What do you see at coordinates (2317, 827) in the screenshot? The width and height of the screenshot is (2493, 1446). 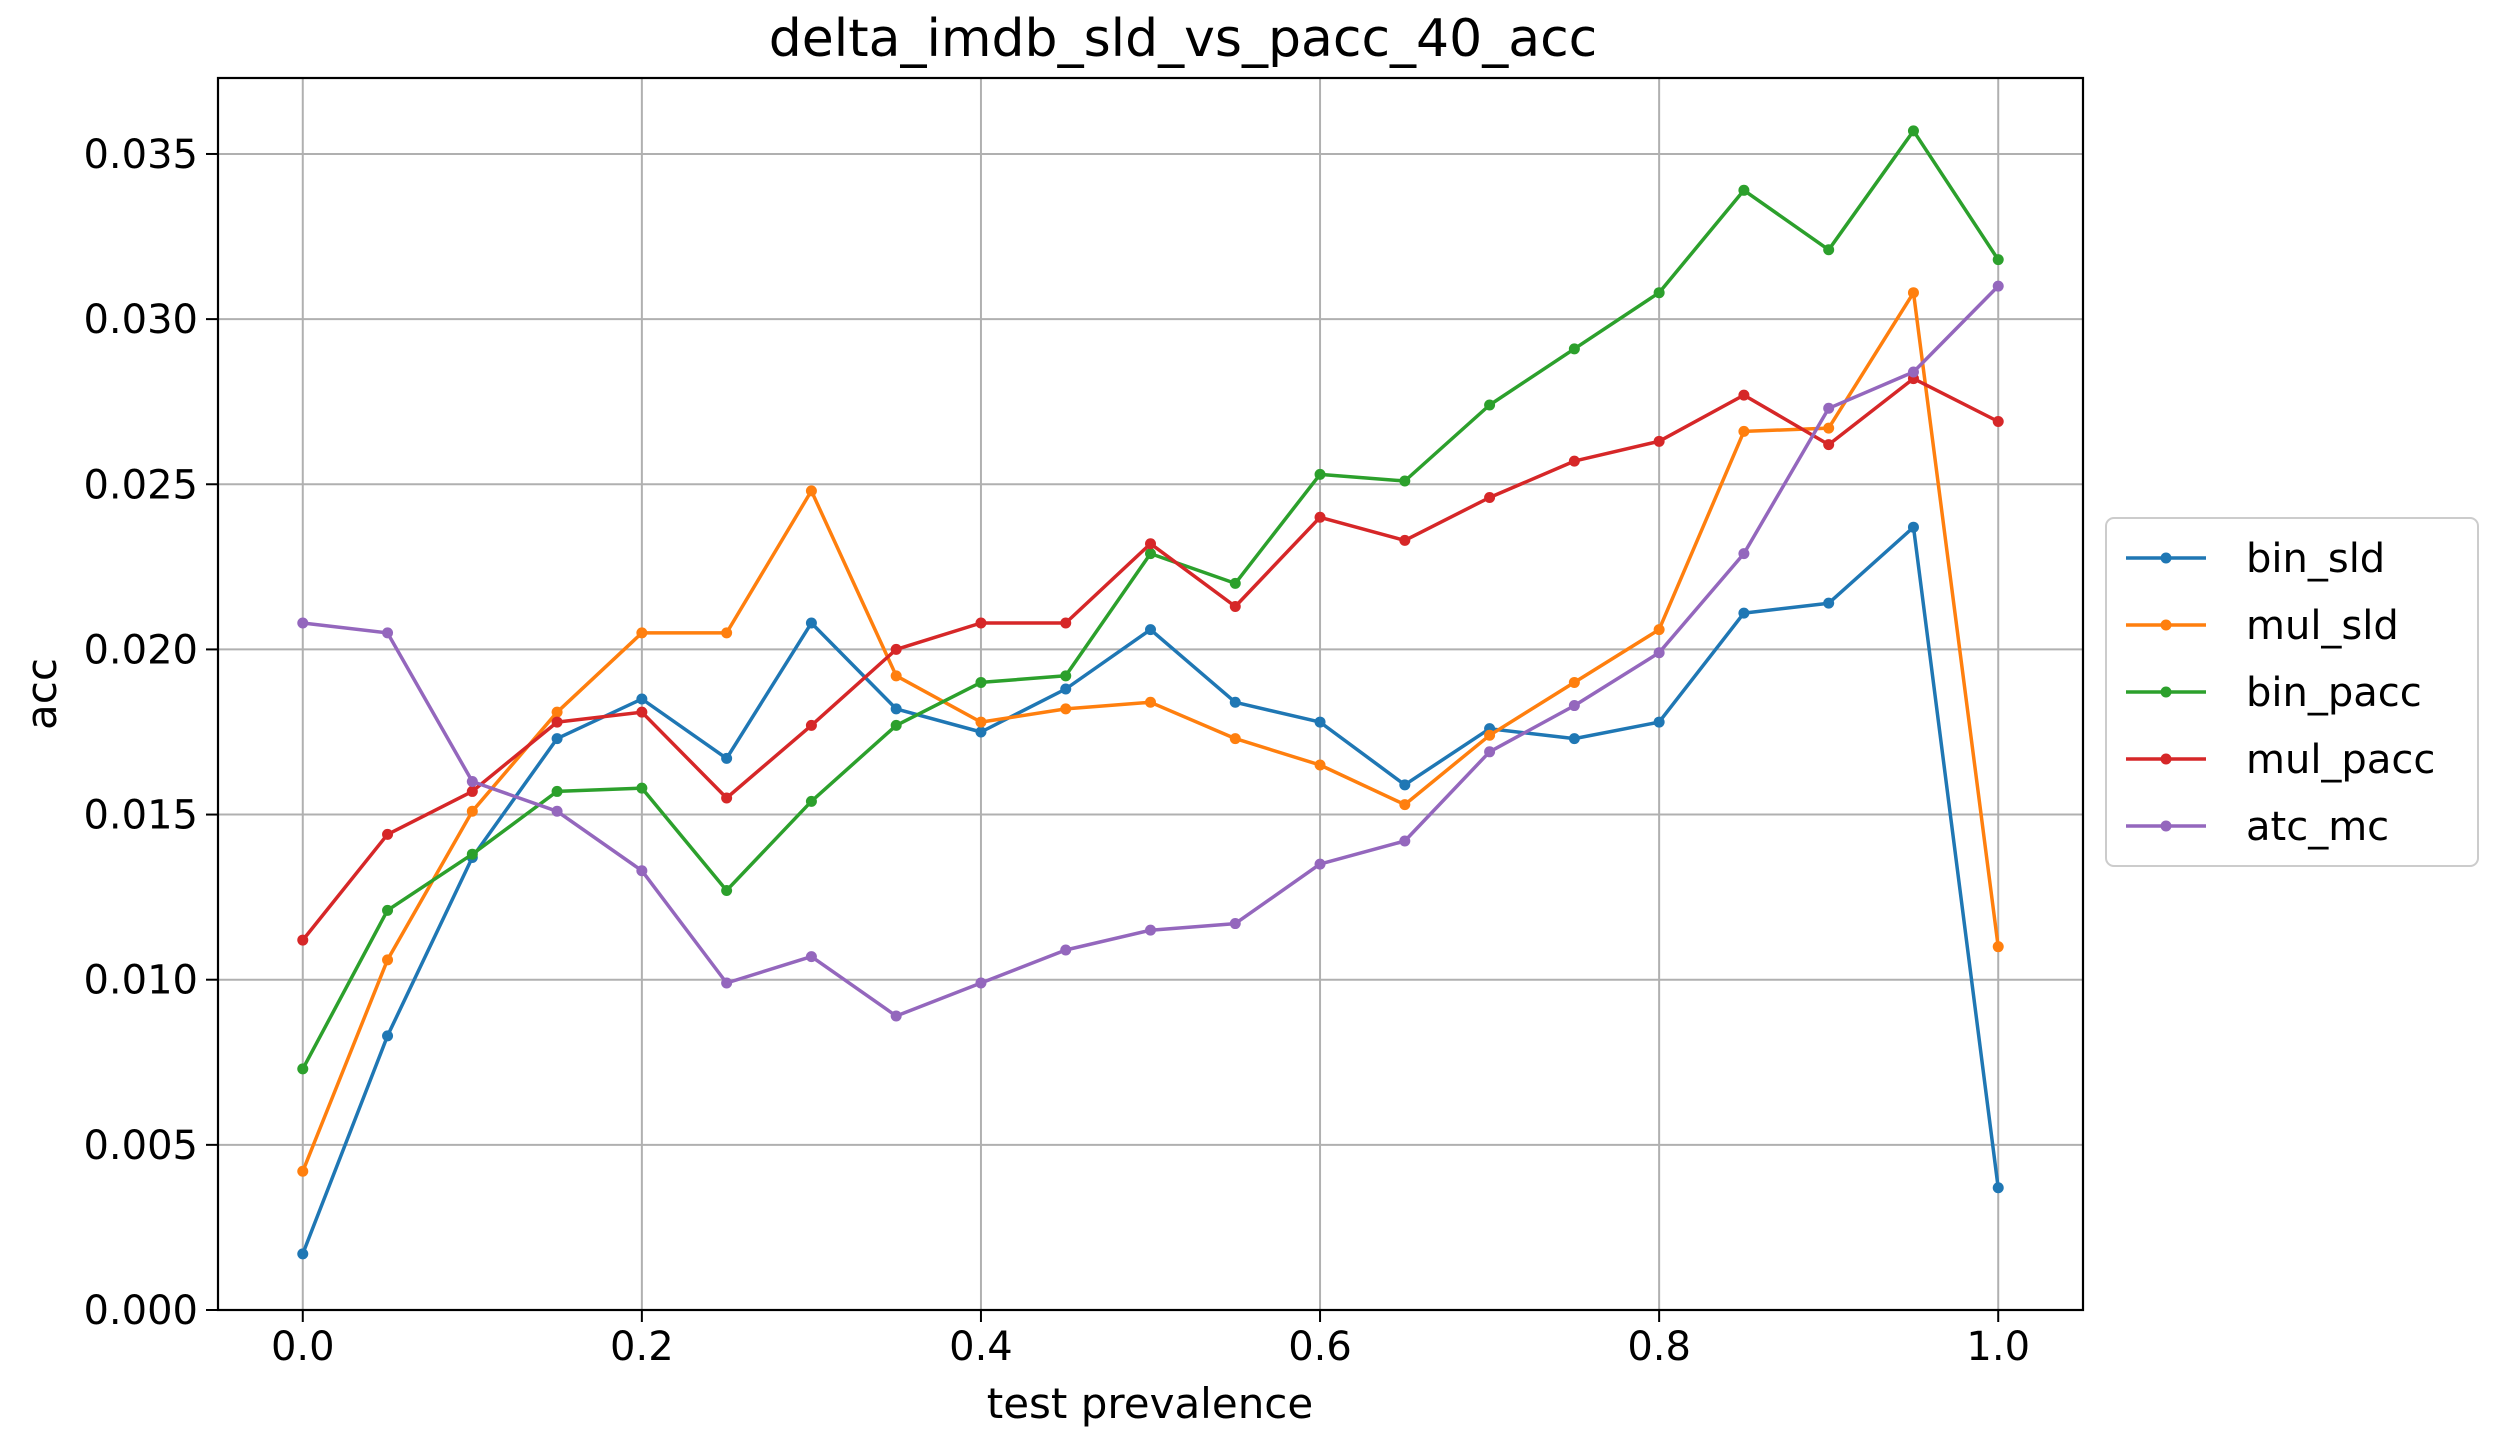 I see `legend-label-atc_mc: atc_mc` at bounding box center [2317, 827].